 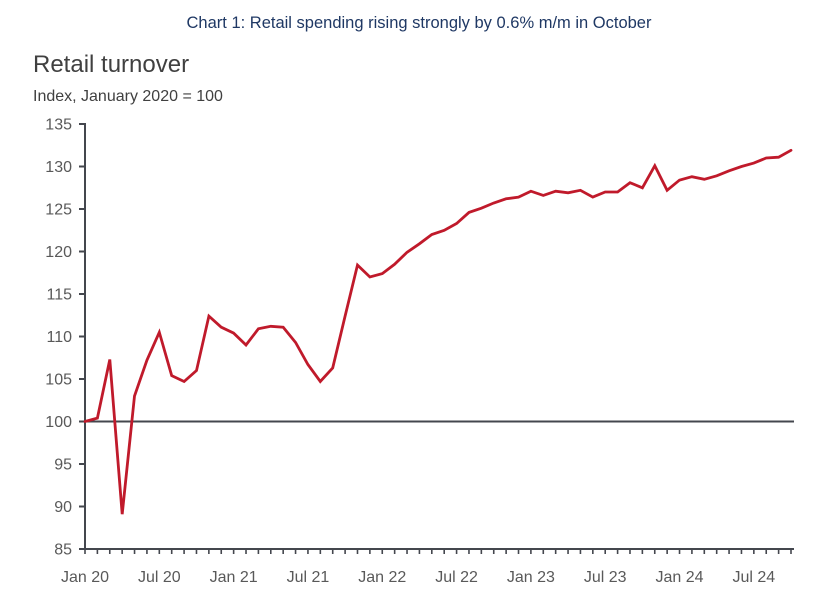 I want to click on x-axis-tick-label: Jan 24, so click(x=680, y=577).